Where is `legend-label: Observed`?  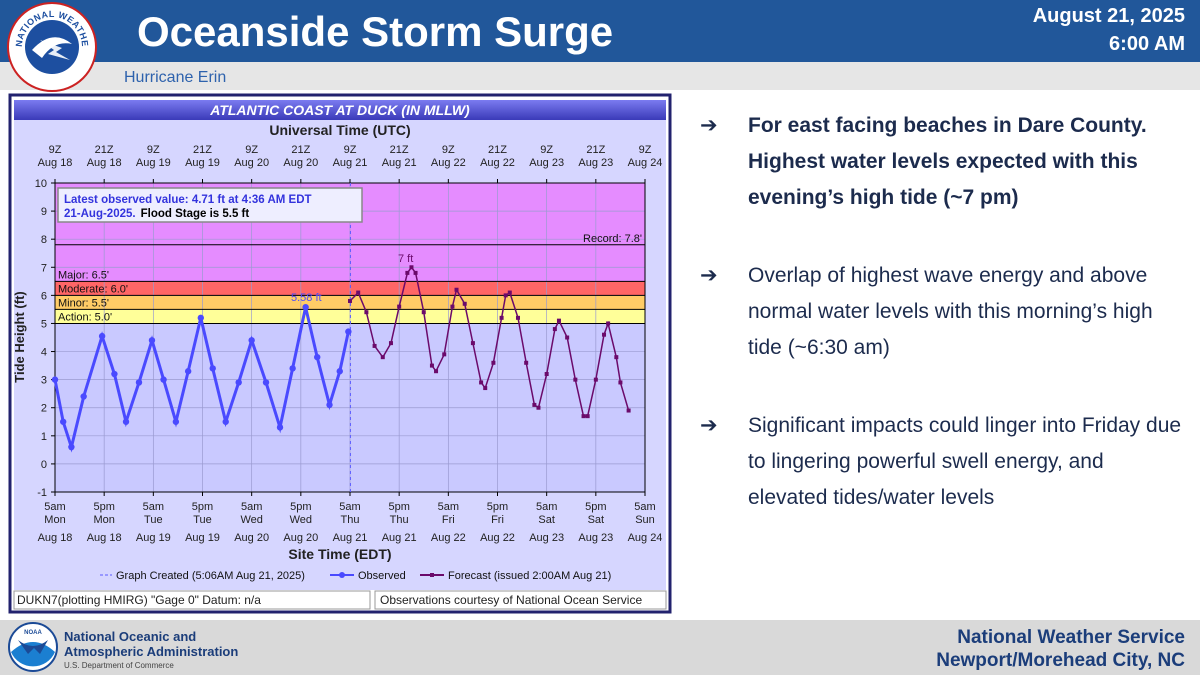 legend-label: Observed is located at coordinates (382, 576).